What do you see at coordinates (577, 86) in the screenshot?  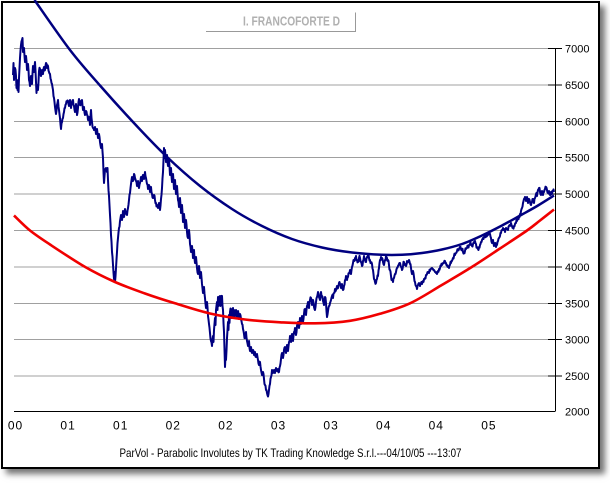 I see `svg-text: 6500` at bounding box center [577, 86].